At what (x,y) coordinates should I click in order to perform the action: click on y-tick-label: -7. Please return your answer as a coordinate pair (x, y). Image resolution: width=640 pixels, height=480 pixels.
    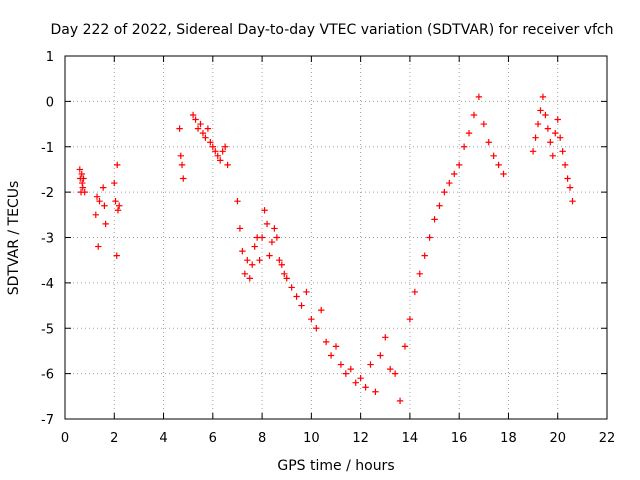
    Looking at the image, I should click on (47, 420).